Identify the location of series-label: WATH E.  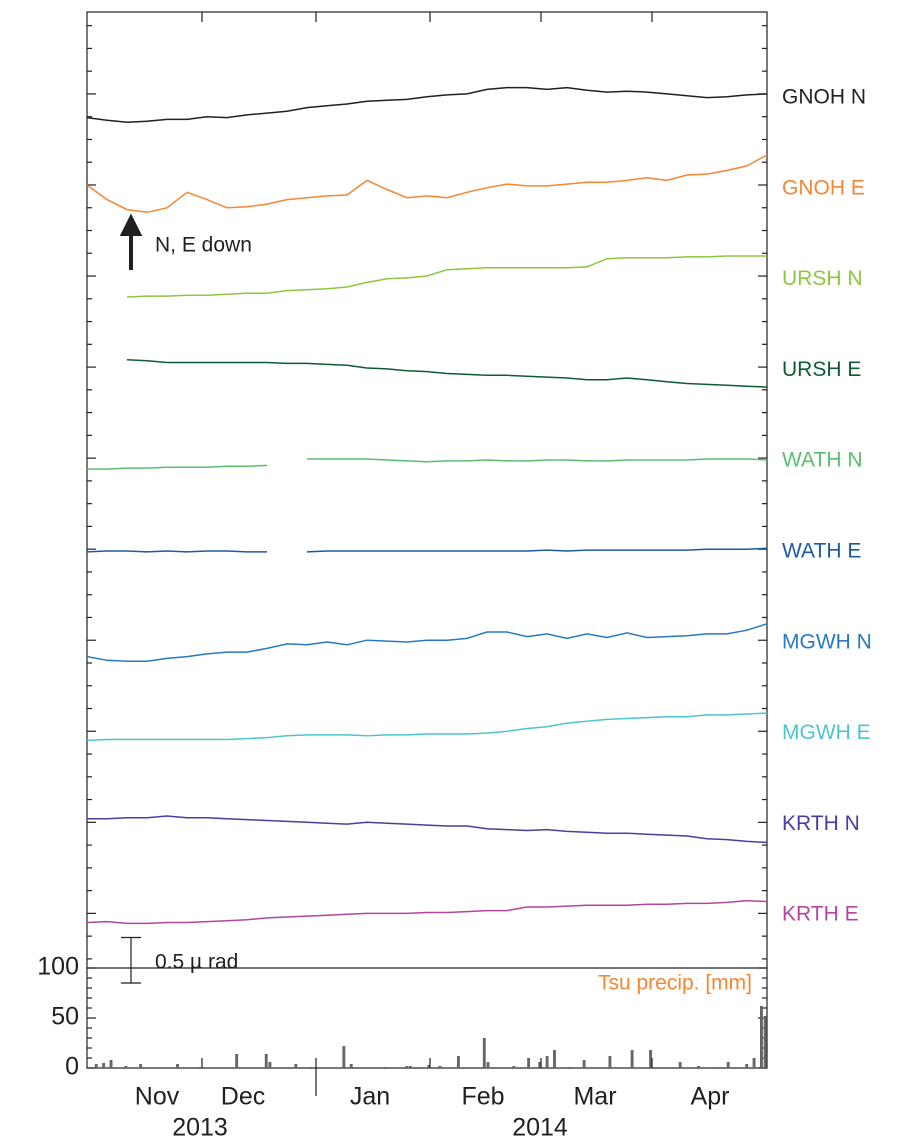
(821, 551).